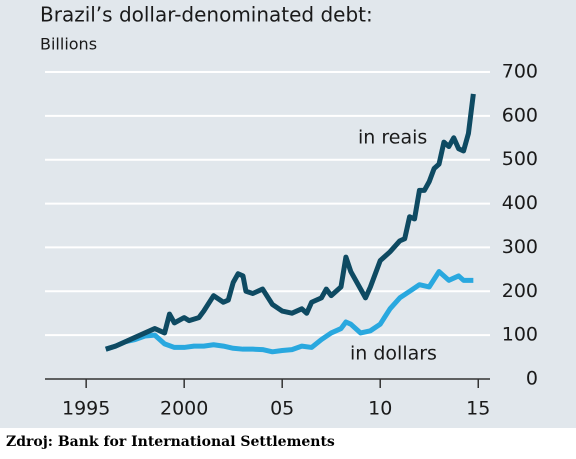 The image size is (576, 459). Describe the element at coordinates (520, 291) in the screenshot. I see `y-tick-label: 200` at that location.